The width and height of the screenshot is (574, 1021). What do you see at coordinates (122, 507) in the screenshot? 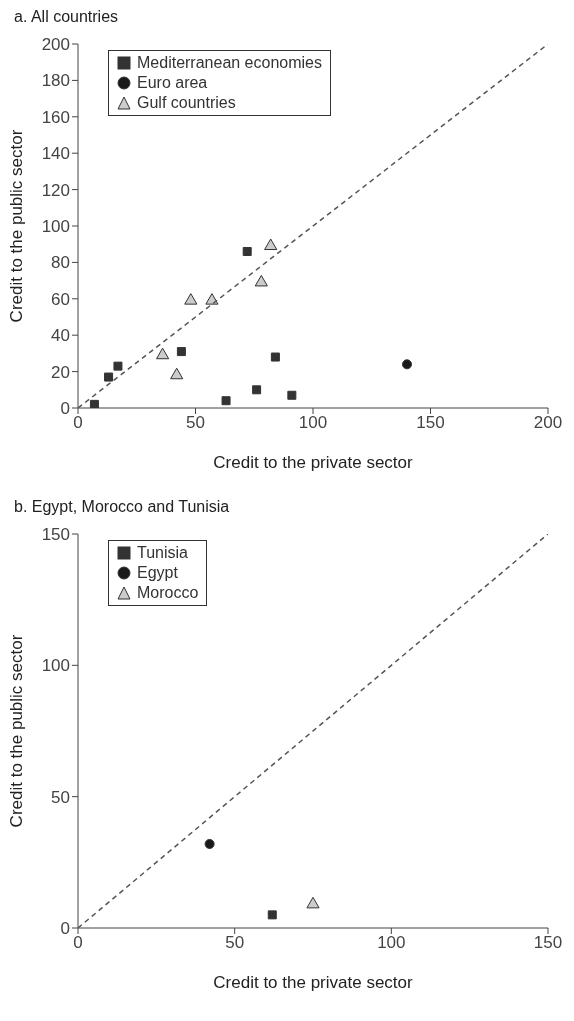
I see `chart-title: b. Egypt, Morocco and Tunisia` at bounding box center [122, 507].